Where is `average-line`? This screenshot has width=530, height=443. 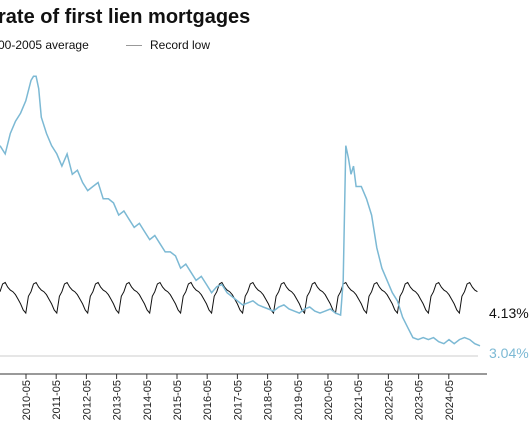
average-line is located at coordinates (239, 298).